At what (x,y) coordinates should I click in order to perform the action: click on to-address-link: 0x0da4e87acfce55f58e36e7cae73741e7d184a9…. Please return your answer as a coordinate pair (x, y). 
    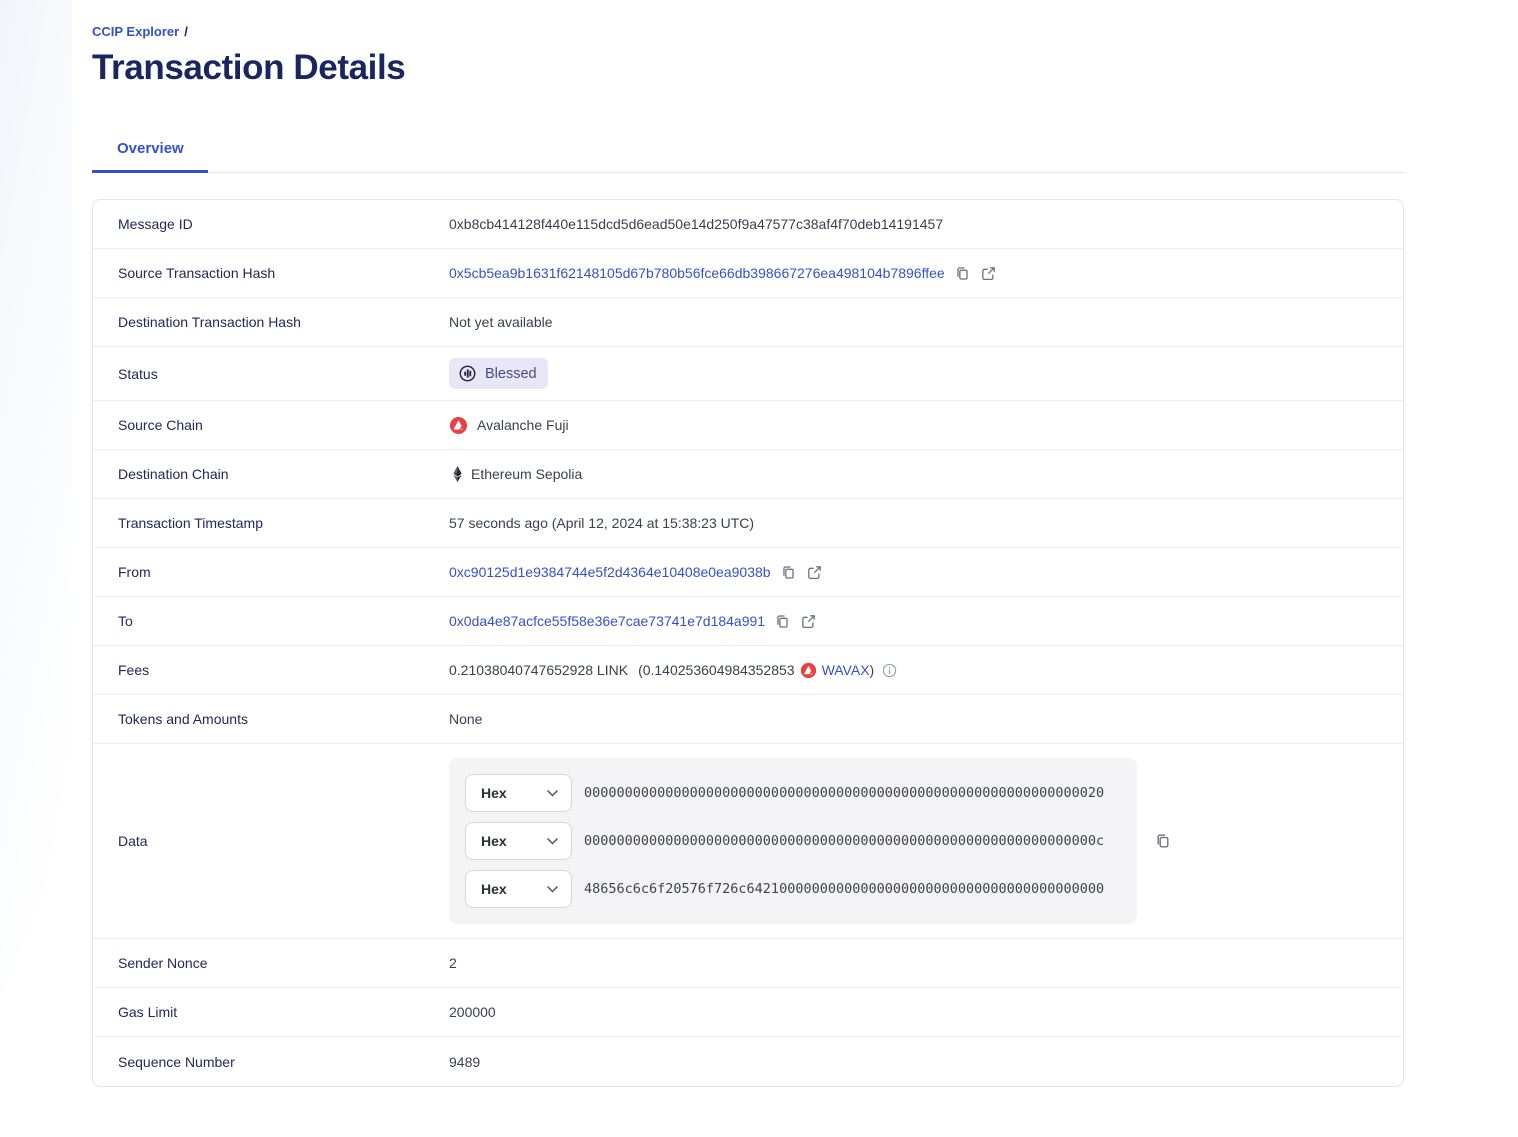
    Looking at the image, I should click on (607, 621).